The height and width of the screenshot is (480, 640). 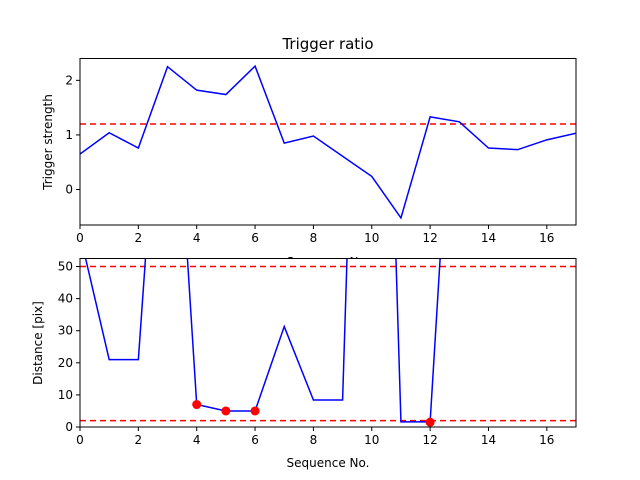 I want to click on bottom-y-tick-label: 20, so click(x=65, y=363).